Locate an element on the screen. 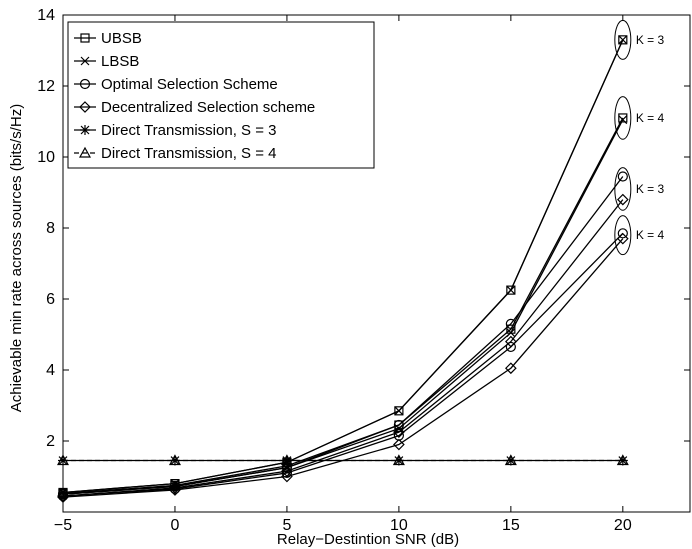  y-tick-label: 2 is located at coordinates (50, 441).